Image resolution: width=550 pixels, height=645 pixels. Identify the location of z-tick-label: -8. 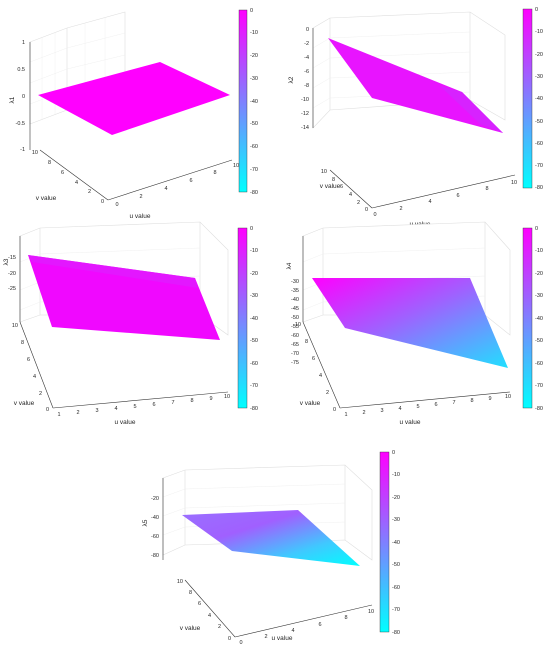
(306, 86).